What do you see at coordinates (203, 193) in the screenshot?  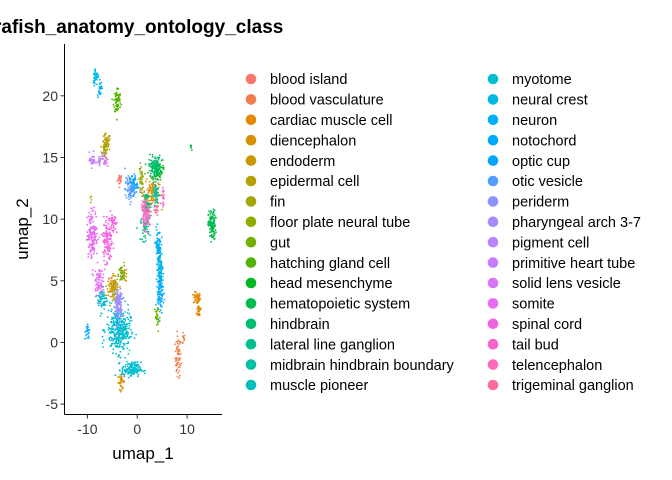 I see `series-hematopoietic-system` at bounding box center [203, 193].